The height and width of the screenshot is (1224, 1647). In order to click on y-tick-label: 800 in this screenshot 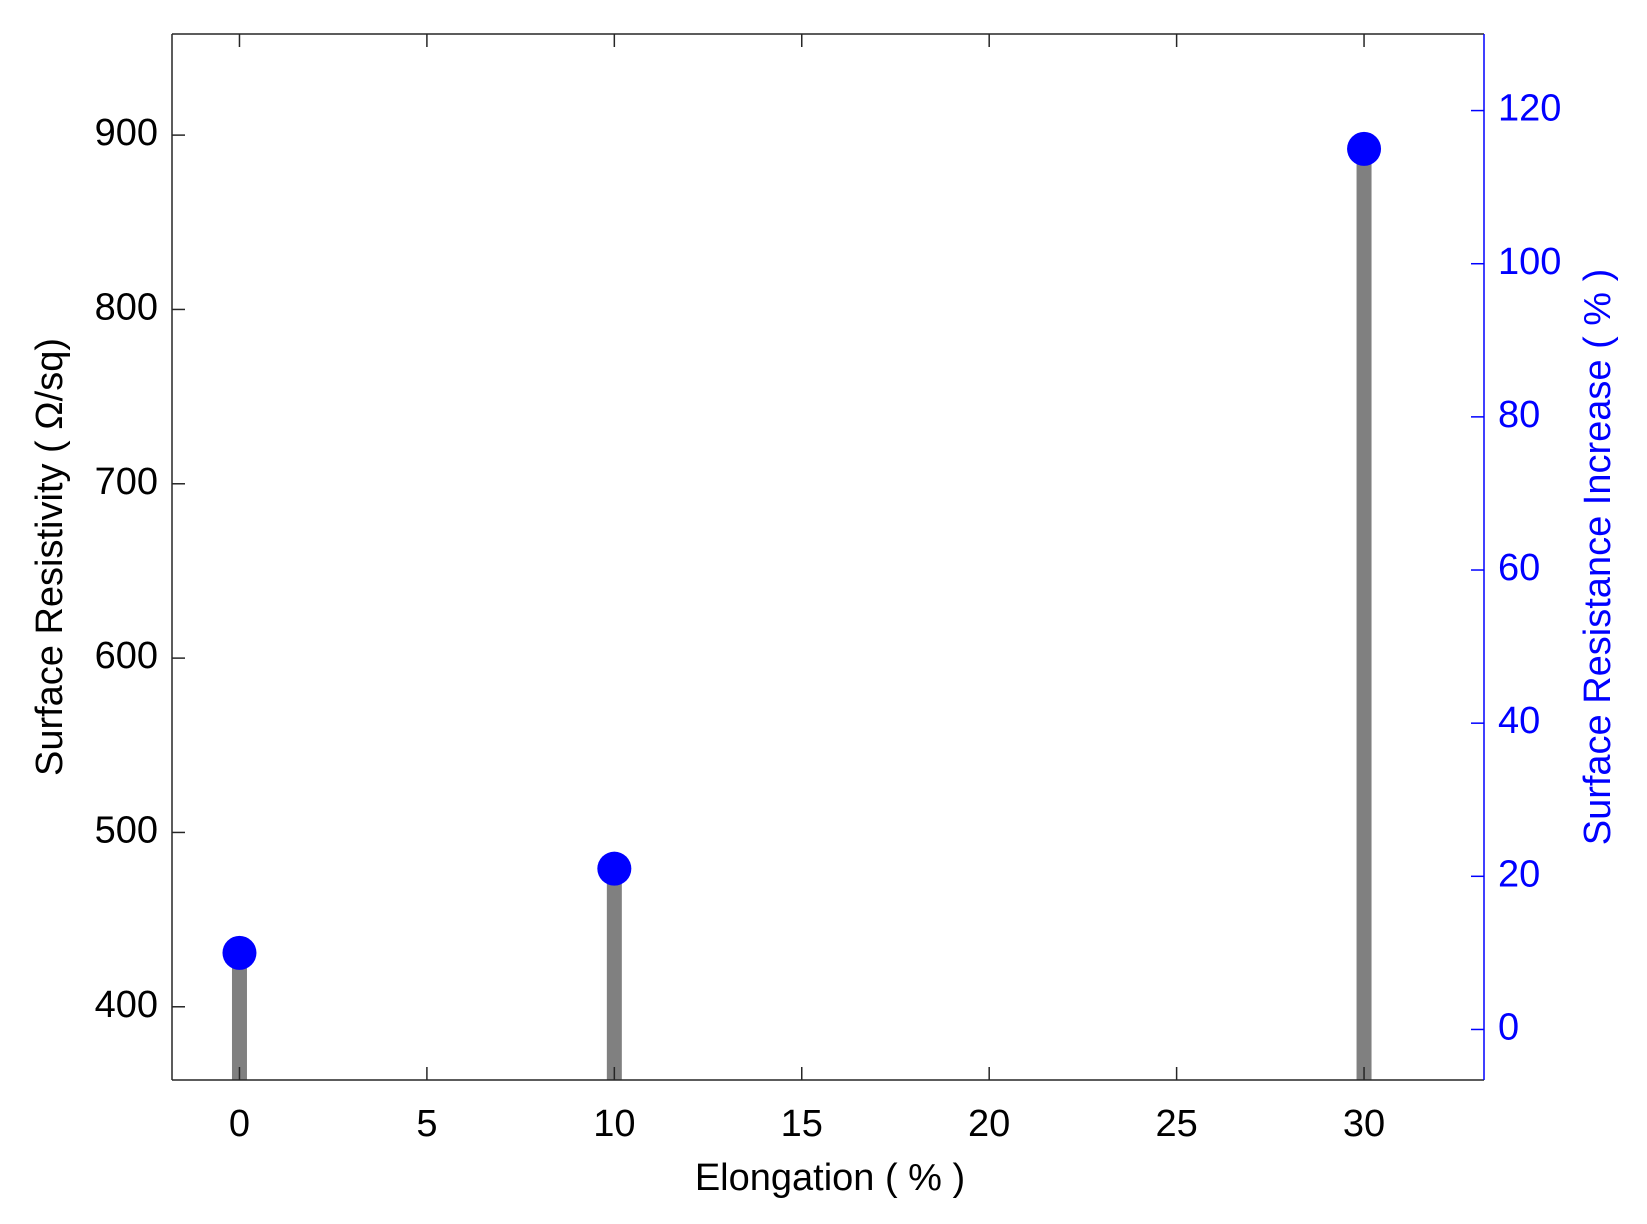, I will do `click(126, 307)`.